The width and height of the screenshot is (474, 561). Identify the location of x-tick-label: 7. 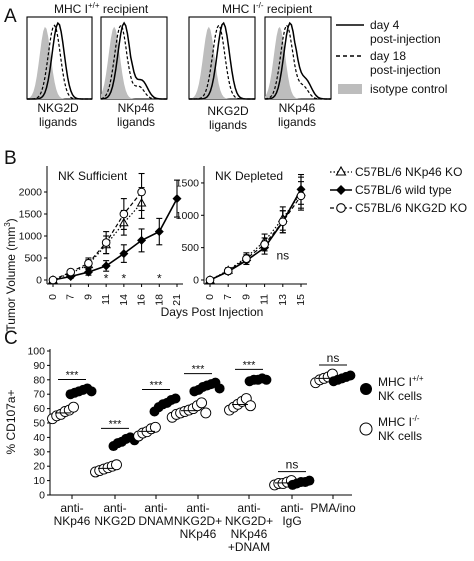
(71, 297).